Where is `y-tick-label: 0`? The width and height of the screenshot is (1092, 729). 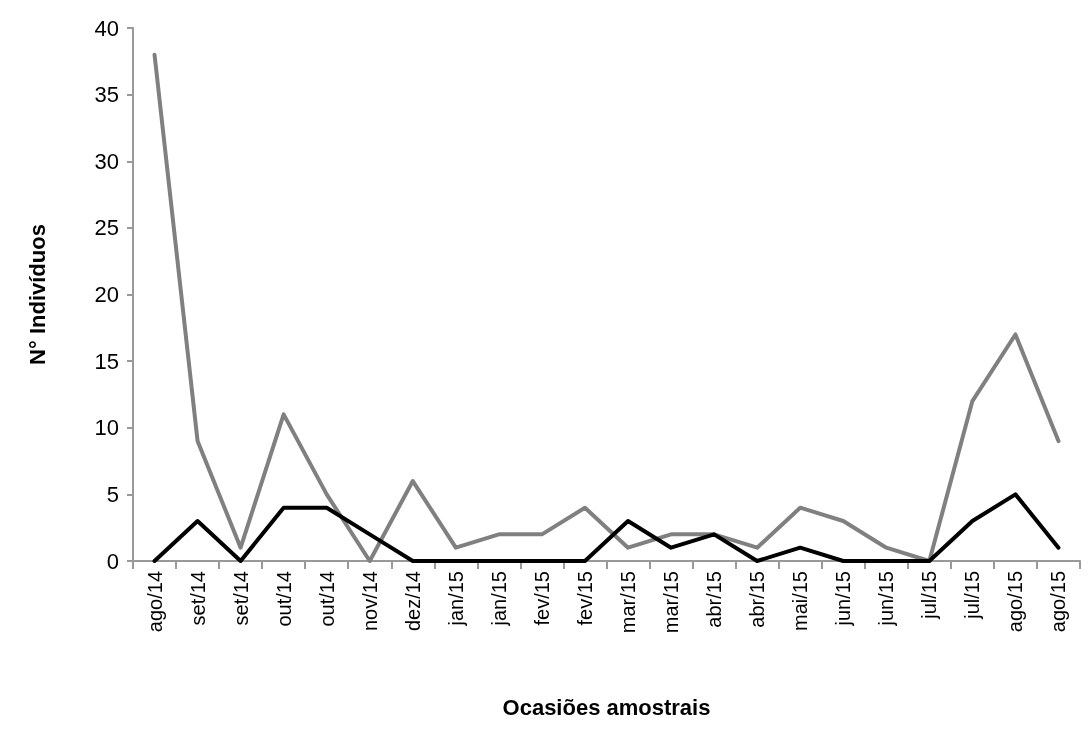 y-tick-label: 0 is located at coordinates (112, 561).